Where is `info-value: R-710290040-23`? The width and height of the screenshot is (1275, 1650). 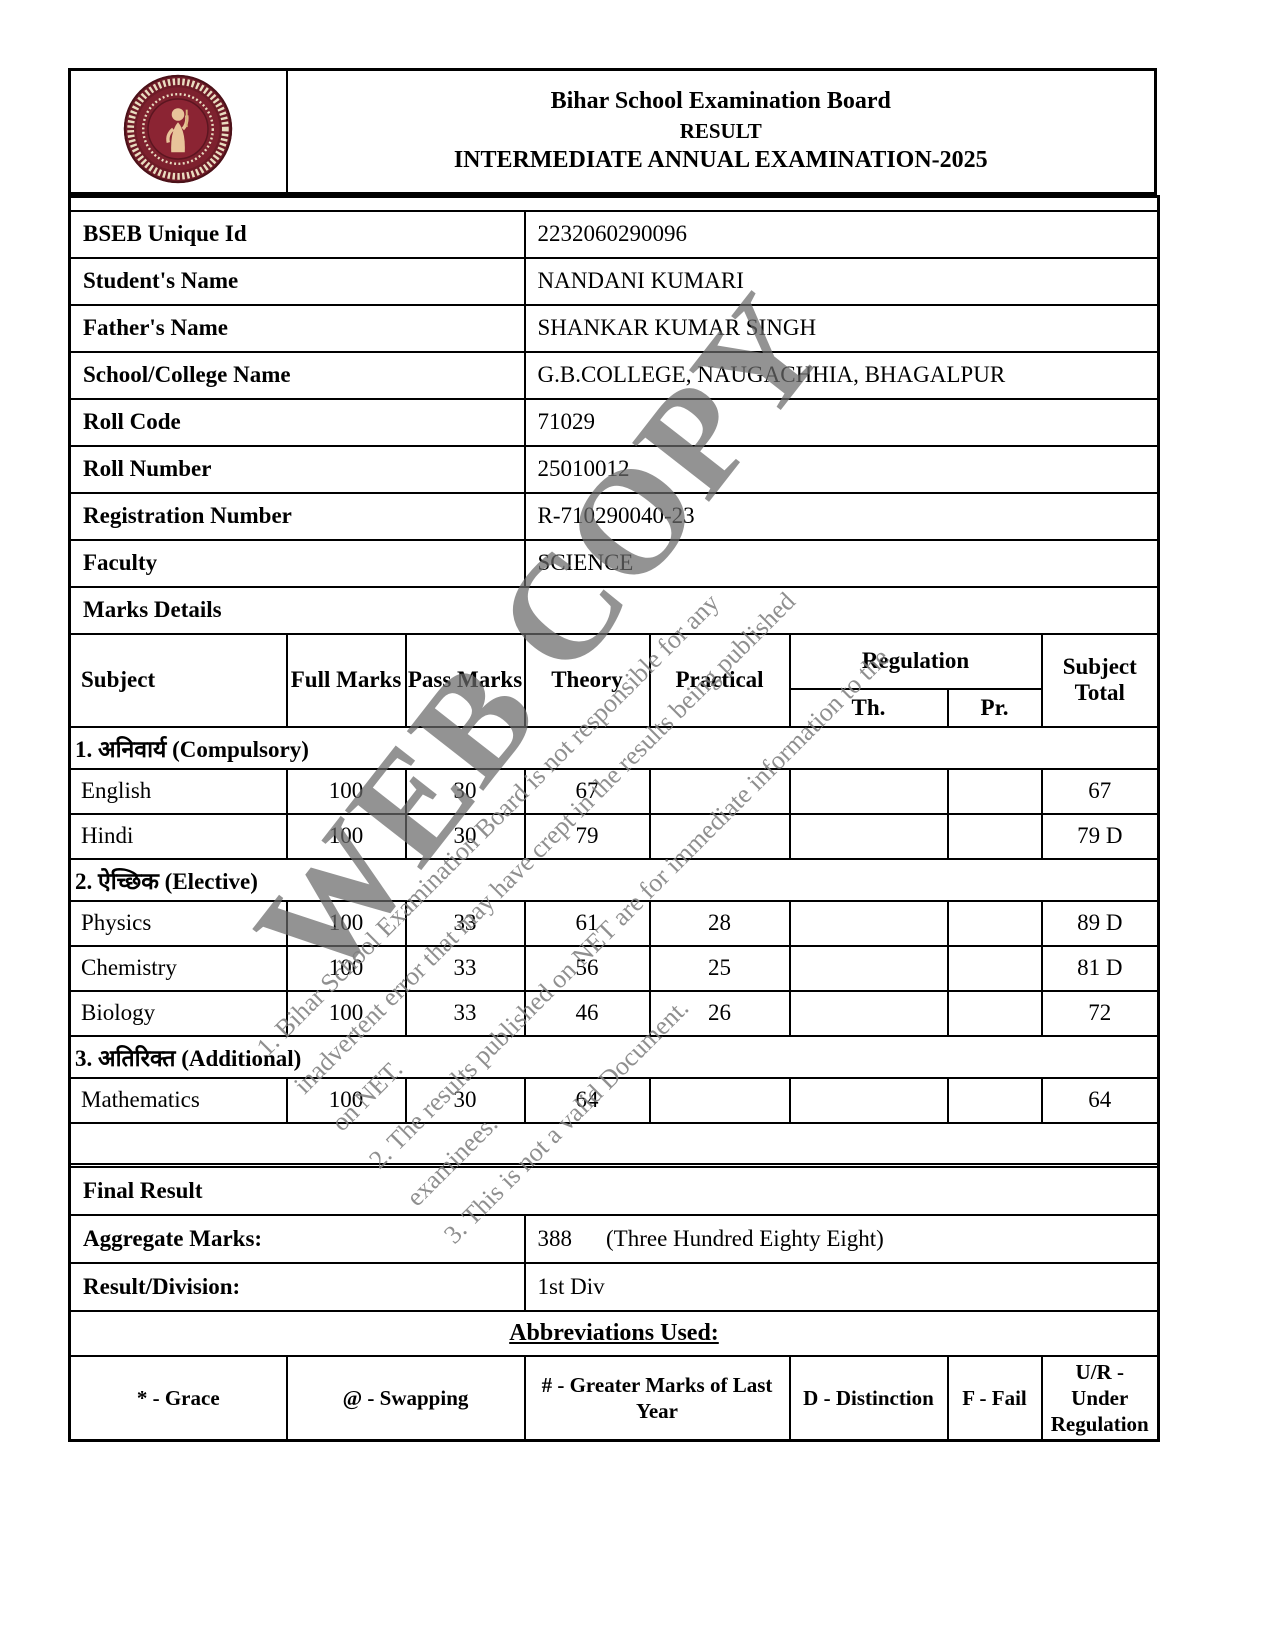 info-value: R-710290040-23 is located at coordinates (841, 516).